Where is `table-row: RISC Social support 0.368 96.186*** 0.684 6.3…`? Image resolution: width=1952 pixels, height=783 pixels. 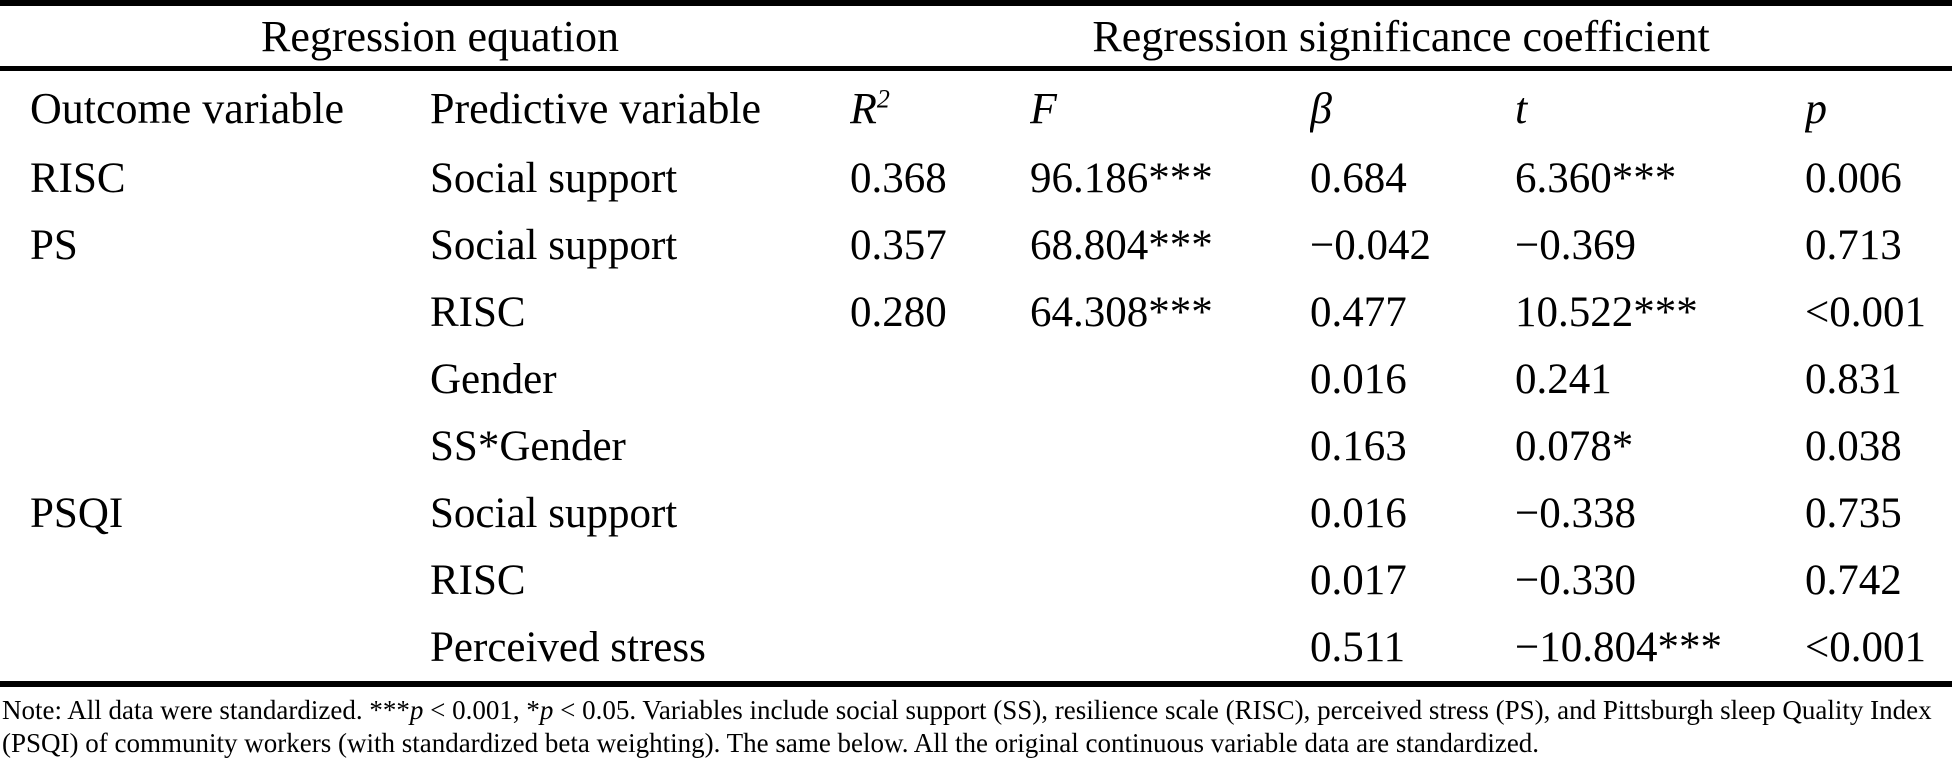
table-row: RISC Social support 0.368 96.186*** 0.684 6.3… is located at coordinates (976, 178).